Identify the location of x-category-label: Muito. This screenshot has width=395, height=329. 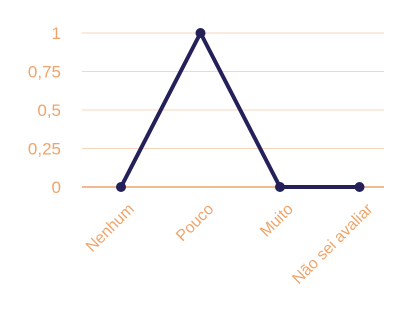
(277, 221).